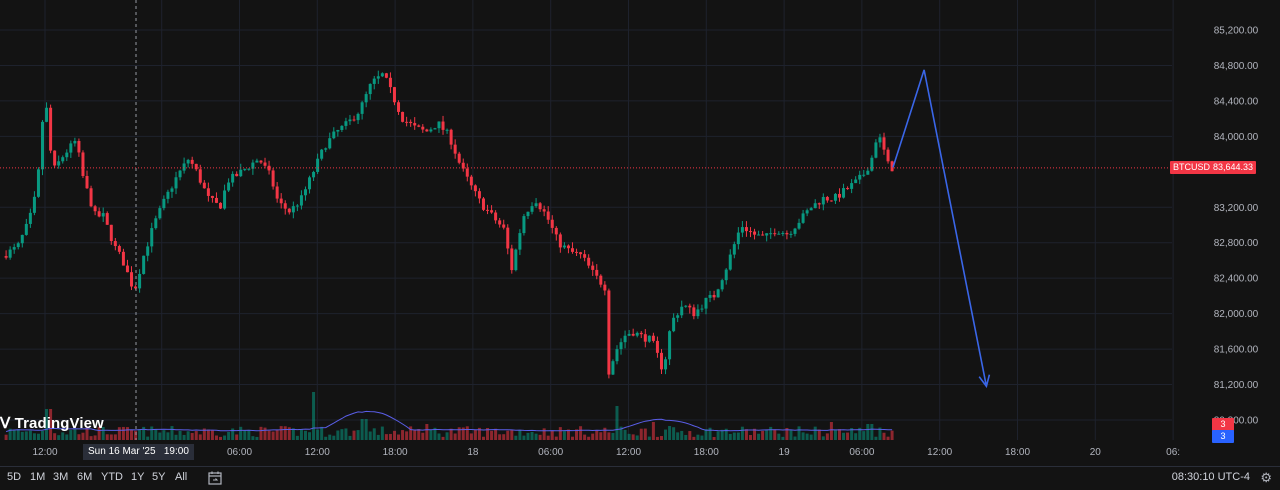 The image size is (1280, 490). What do you see at coordinates (14, 477) in the screenshot?
I see `timeframe-5d: 5D` at bounding box center [14, 477].